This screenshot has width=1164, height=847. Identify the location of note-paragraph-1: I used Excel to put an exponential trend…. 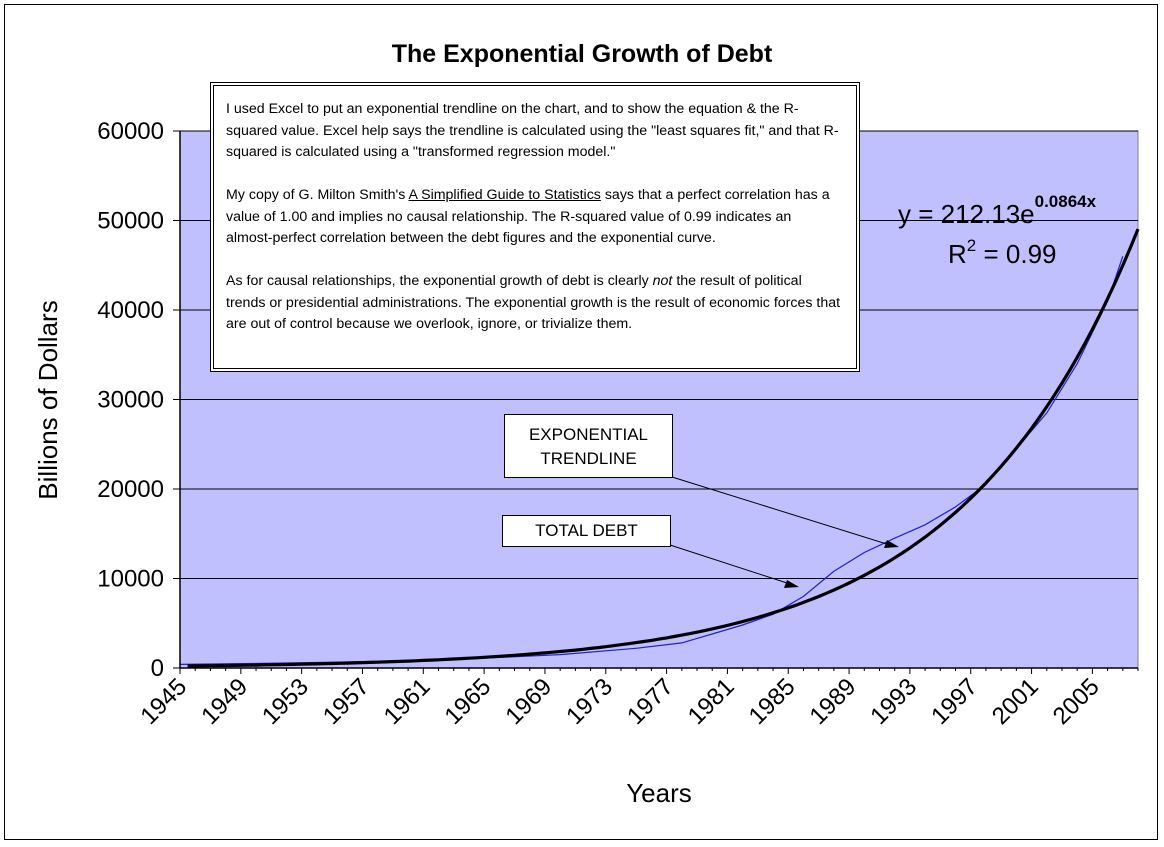
(532, 130).